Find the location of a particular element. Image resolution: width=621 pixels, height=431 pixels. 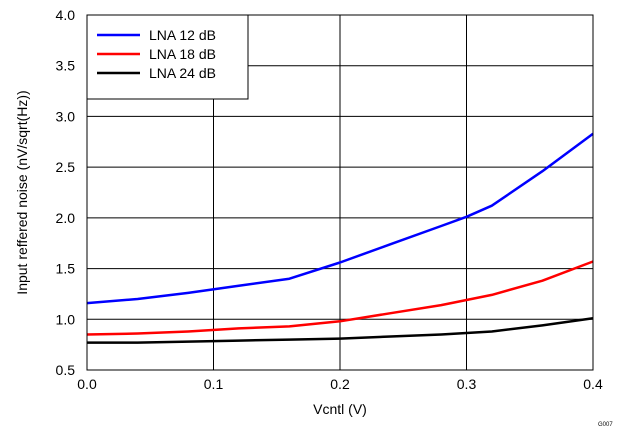

y-axis-title: Input reffered noise (nV/sqrt(Hz)) is located at coordinates (22, 192).